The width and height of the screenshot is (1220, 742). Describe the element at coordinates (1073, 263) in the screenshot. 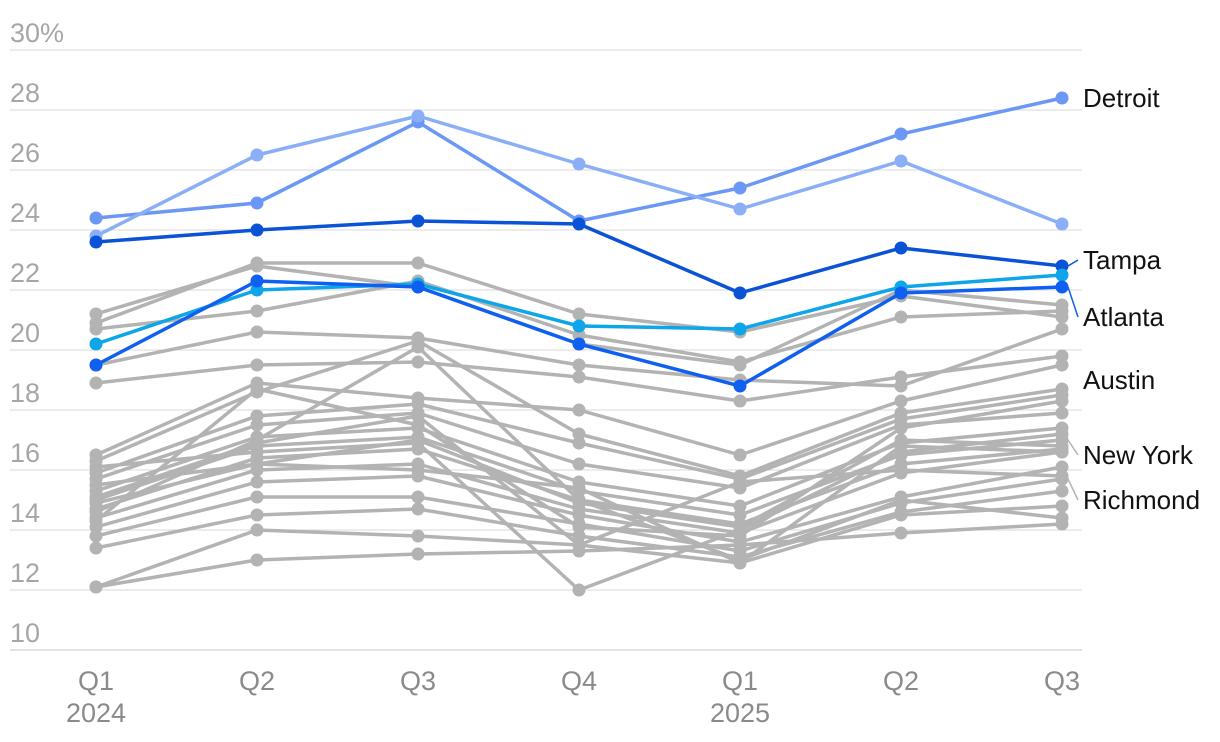

I see `leader-line-tampa` at that location.